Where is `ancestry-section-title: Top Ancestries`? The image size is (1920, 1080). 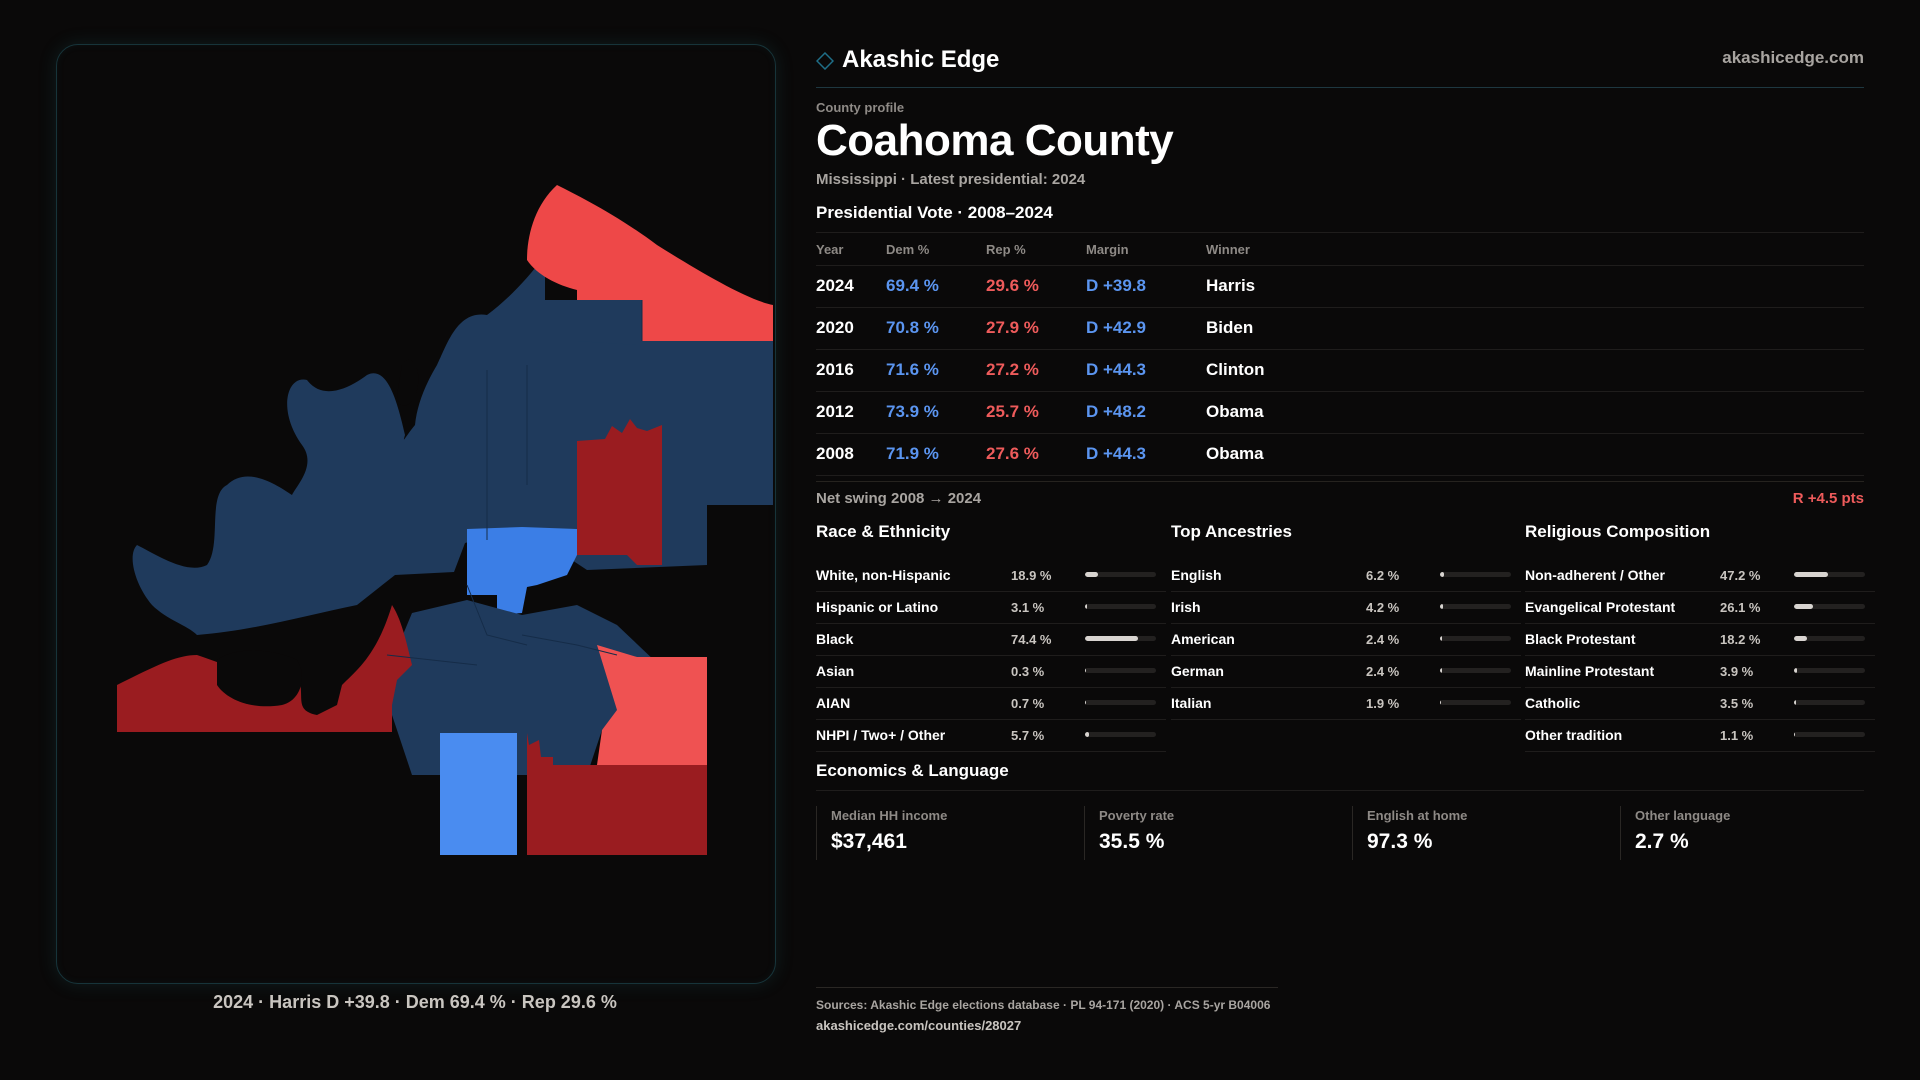 ancestry-section-title: Top Ancestries is located at coordinates (1231, 531).